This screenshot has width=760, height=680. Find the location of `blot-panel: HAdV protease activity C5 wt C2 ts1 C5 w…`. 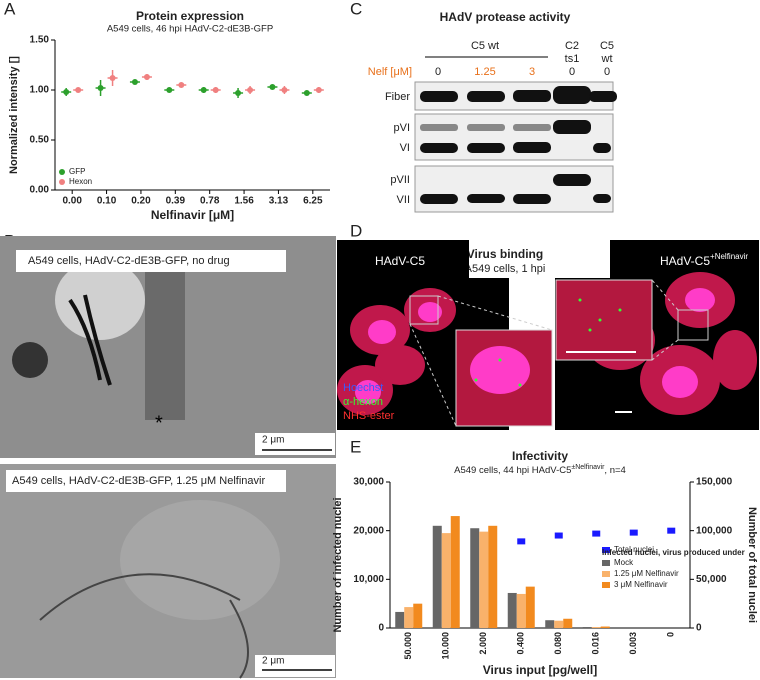

blot-panel: HAdV protease activity C5 wt C2 ts1 C5 w… is located at coordinates (492, 111).